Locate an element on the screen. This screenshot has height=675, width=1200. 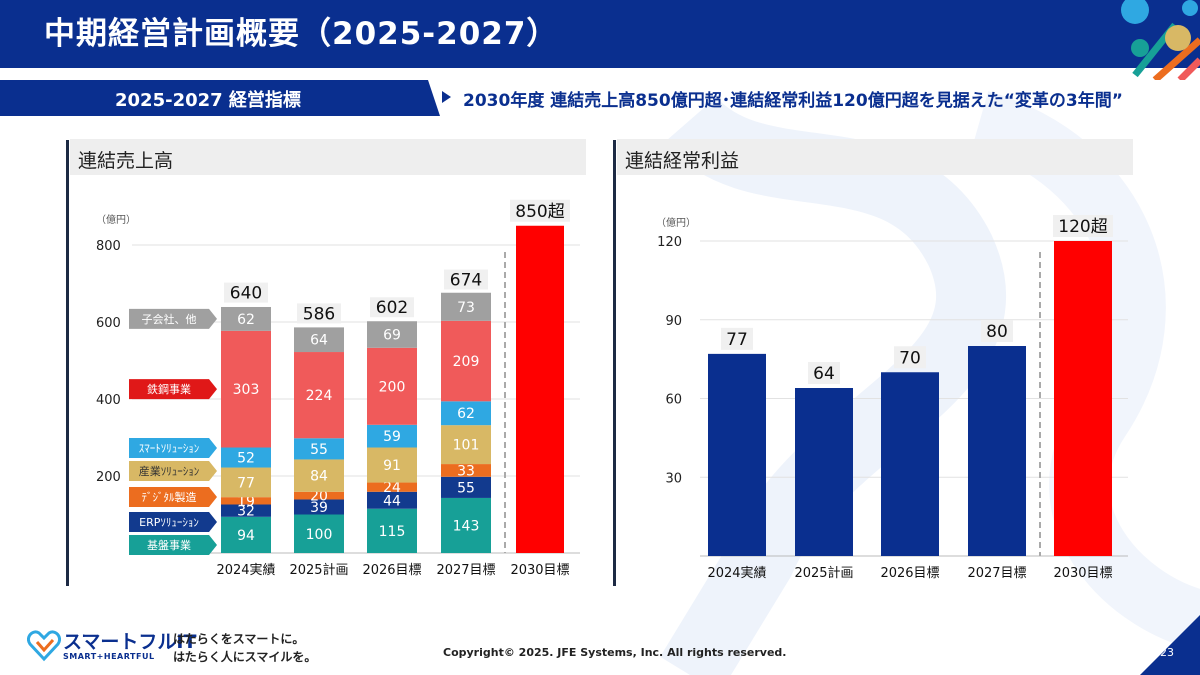
footer-logo-sub: SMART+HEARTFUL is located at coordinates (109, 656).